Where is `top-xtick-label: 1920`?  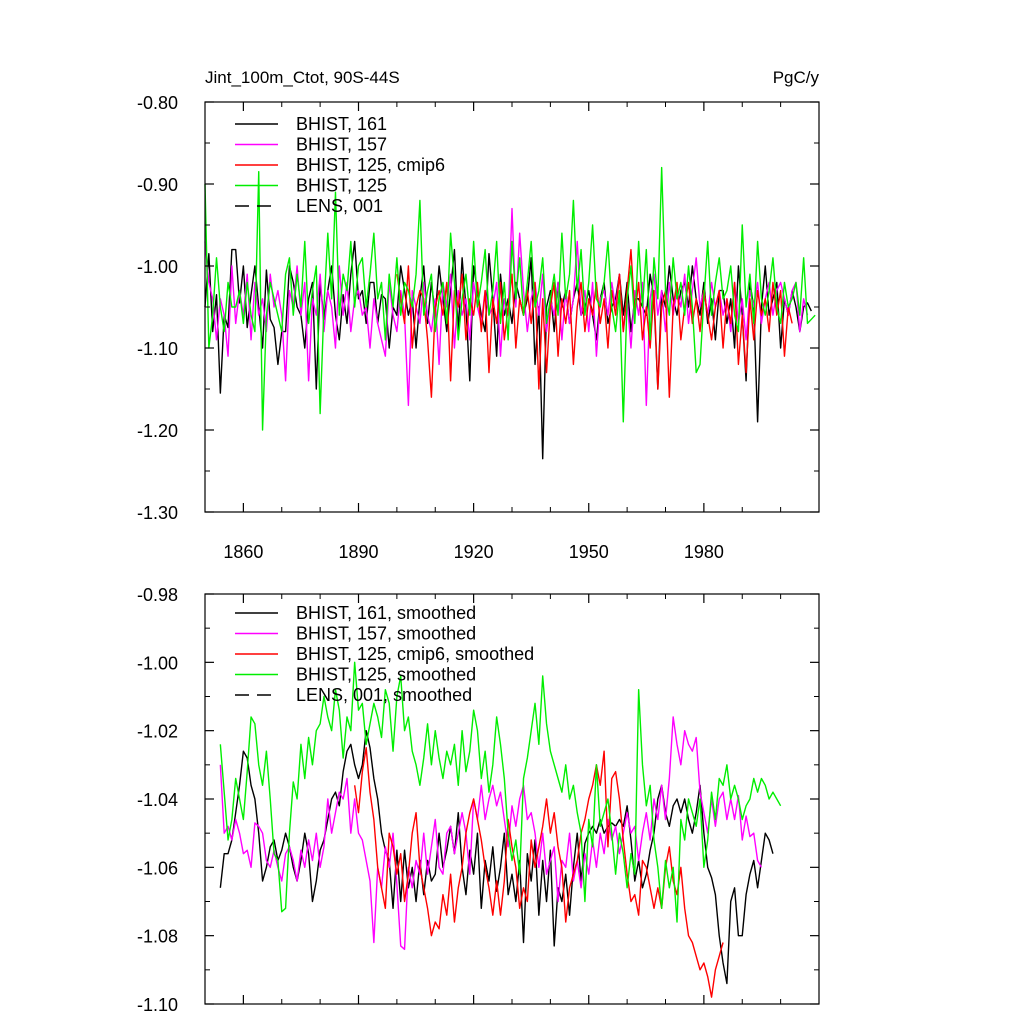
top-xtick-label: 1920 is located at coordinates (474, 552).